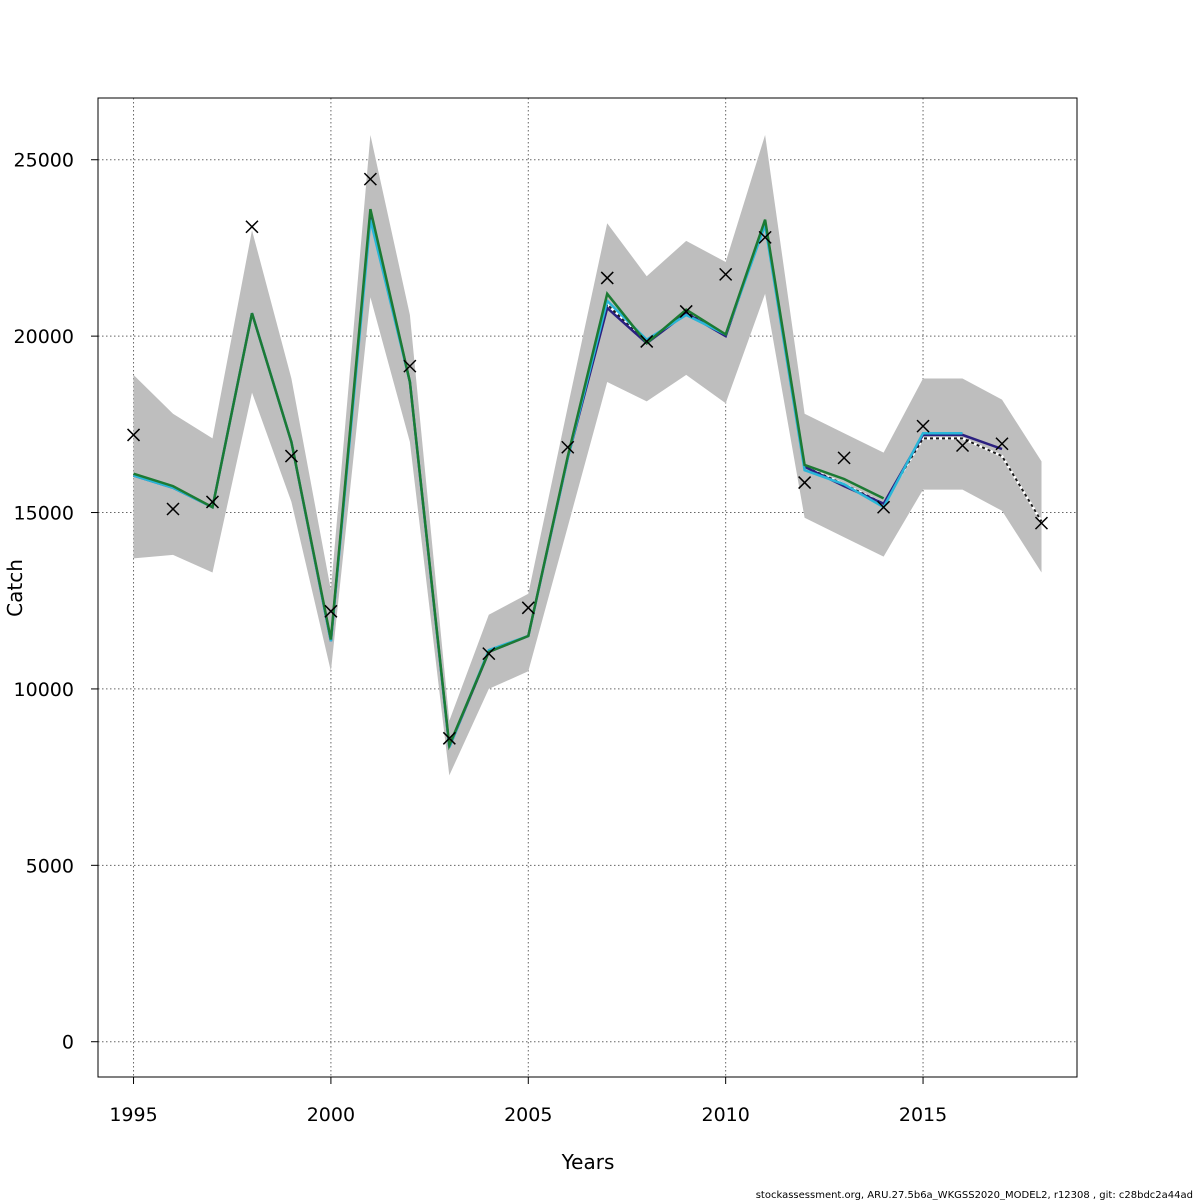 The image size is (1200, 1200). What do you see at coordinates (588, 1162) in the screenshot?
I see `x-axis-title: Years` at bounding box center [588, 1162].